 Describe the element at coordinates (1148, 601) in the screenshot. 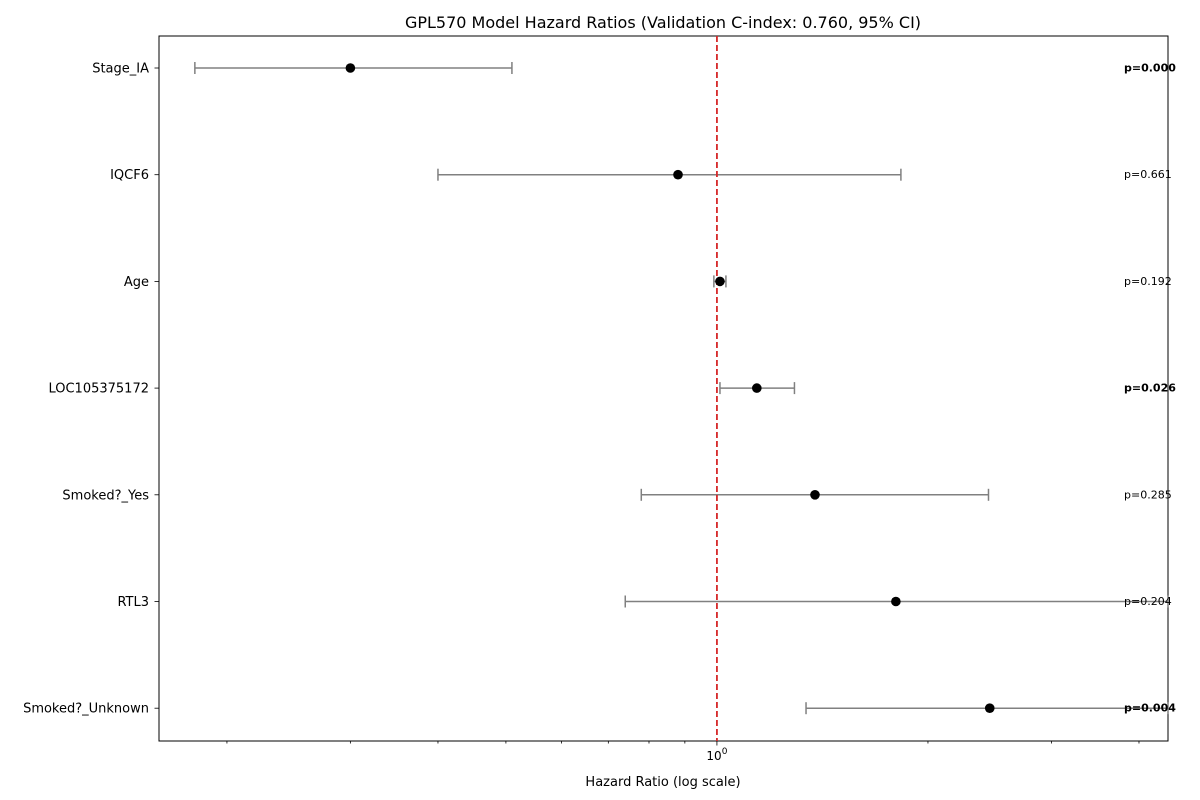

I see `p-value-label: p=0.204` at that location.